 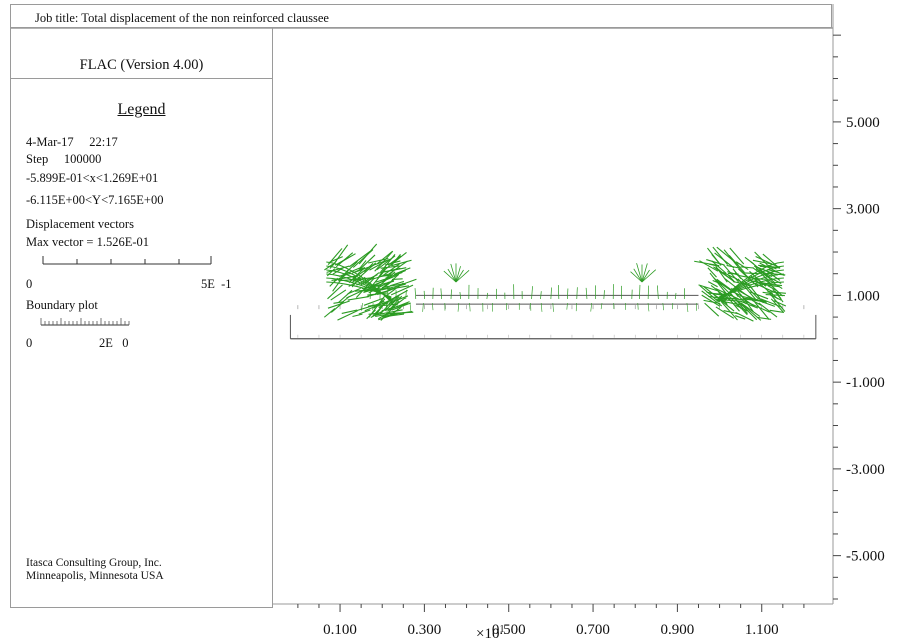 I want to click on y-tick-label: 1.000, so click(x=863, y=296).